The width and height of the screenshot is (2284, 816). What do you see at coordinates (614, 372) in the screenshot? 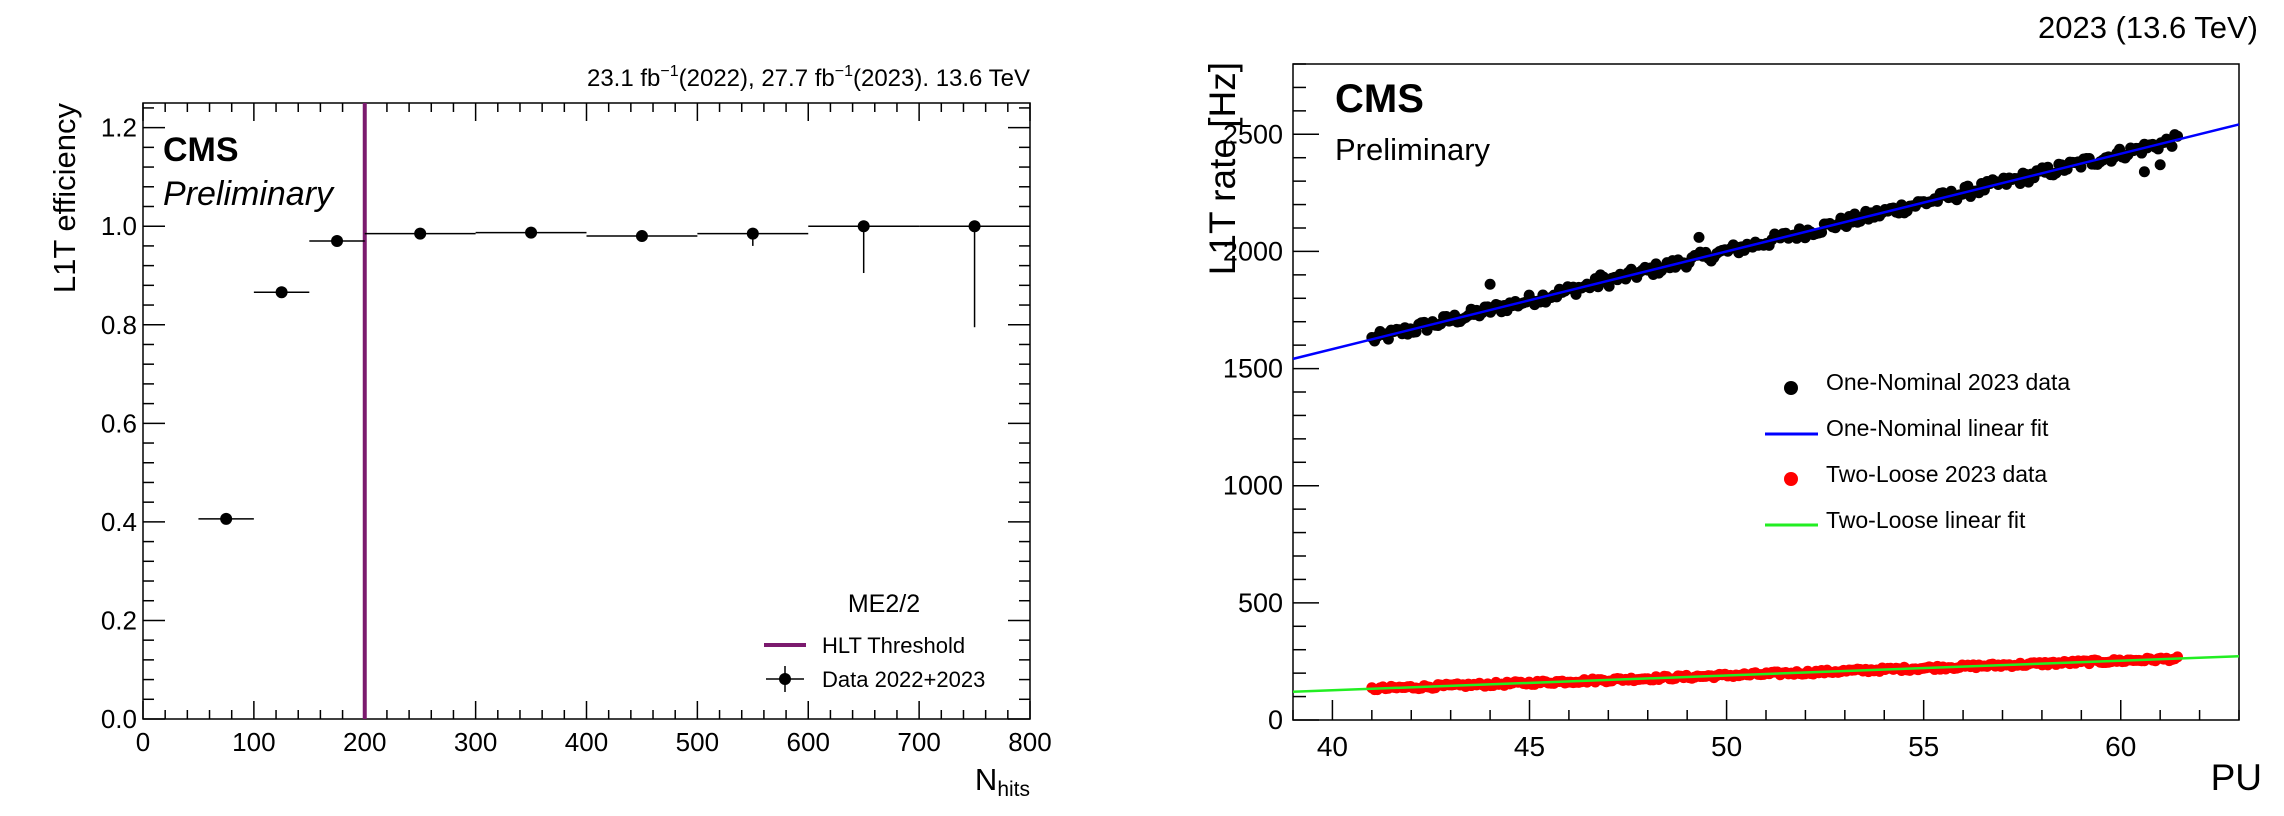
I see `efficiency-data-points` at bounding box center [614, 372].